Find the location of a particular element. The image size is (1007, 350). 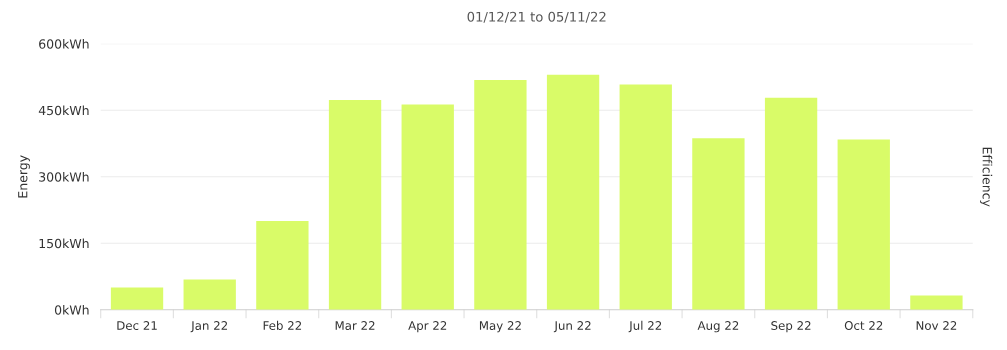

x-tick-label: Jun 22 is located at coordinates (572, 327).